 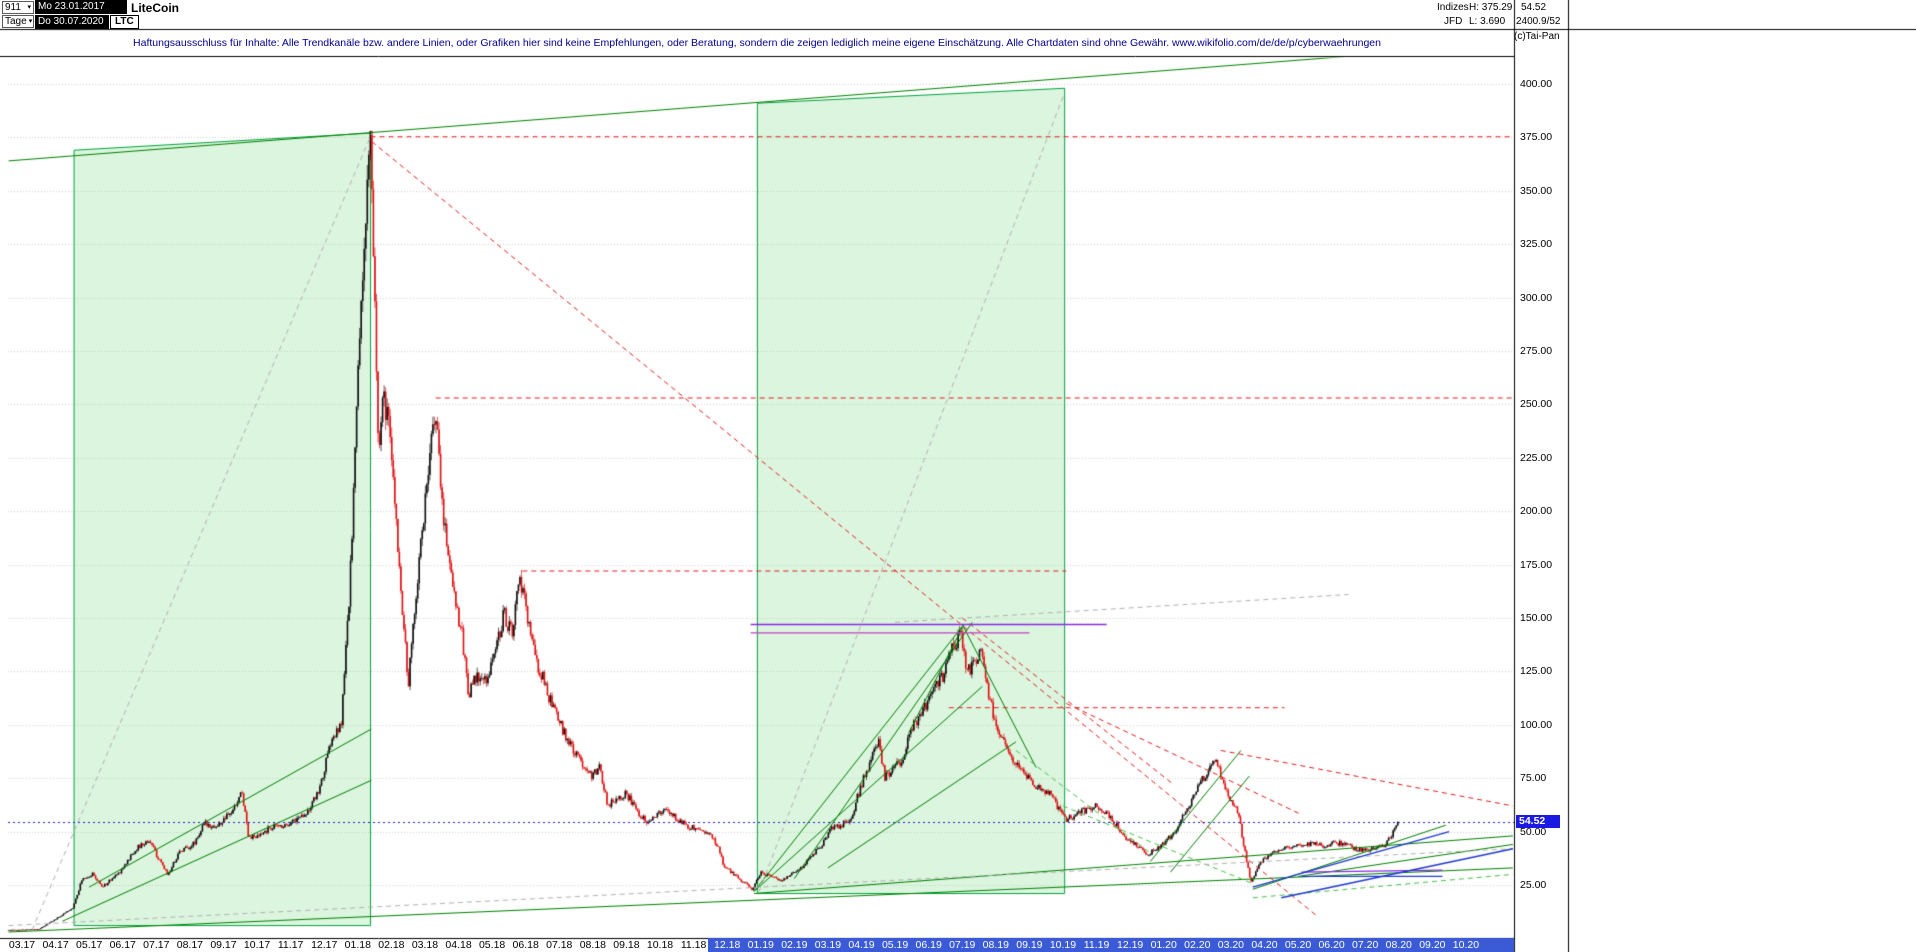 I want to click on y-axis-label: 50.00, so click(x=1533, y=831).